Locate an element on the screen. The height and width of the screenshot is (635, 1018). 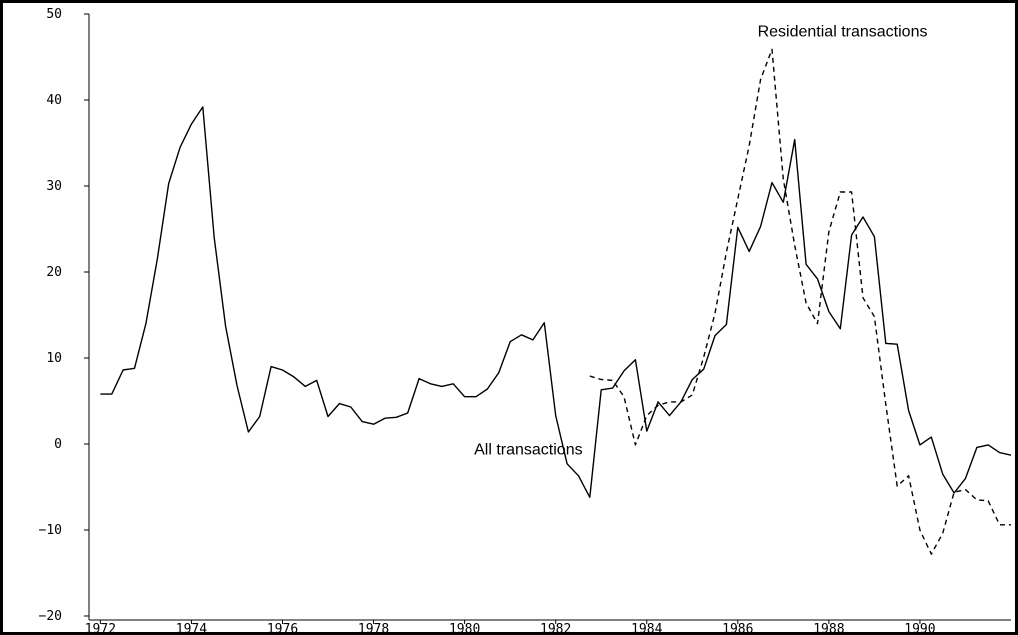
x-tick-label: 1984 is located at coordinates (646, 628).